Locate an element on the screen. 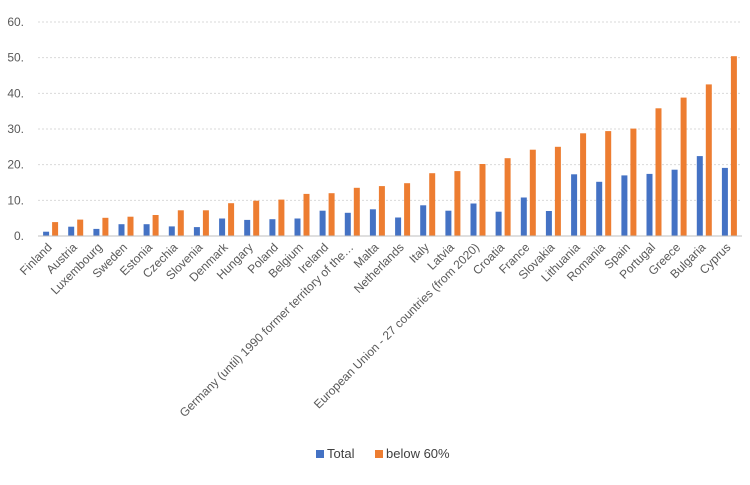  y-tick-label: 40. is located at coordinates (15, 93).